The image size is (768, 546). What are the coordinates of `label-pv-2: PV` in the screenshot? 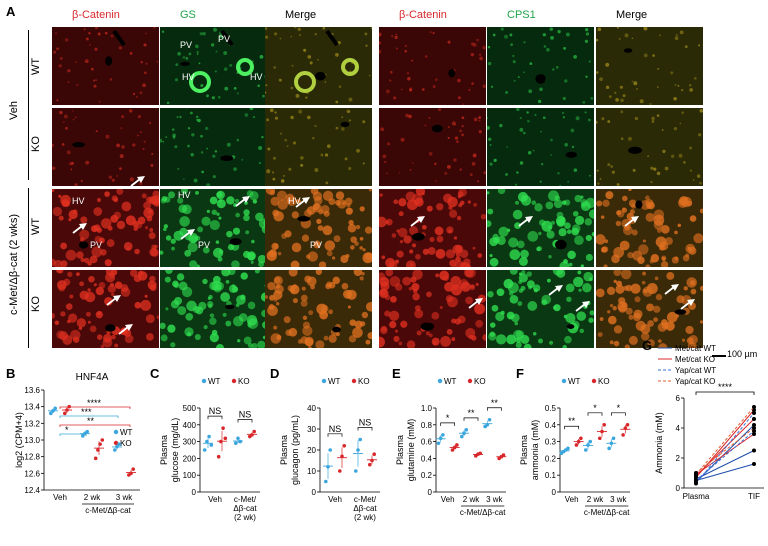 It's located at (224, 39).